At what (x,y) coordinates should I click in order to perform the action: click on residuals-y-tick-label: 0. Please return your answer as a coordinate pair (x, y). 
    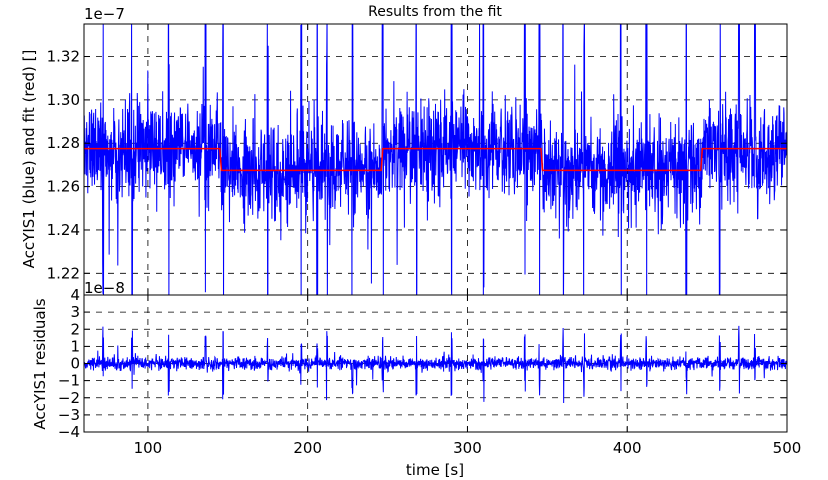
    Looking at the image, I should click on (75, 364).